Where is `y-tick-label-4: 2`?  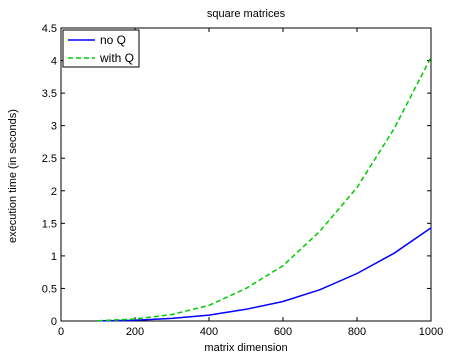
y-tick-label-4: 2 is located at coordinates (54, 192).